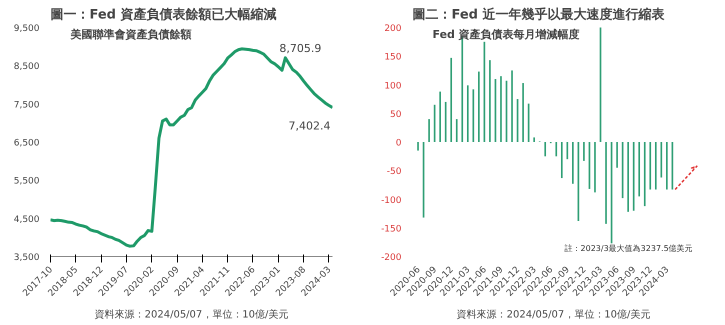 This screenshot has height=325, width=725. I want to click on y-tick-label: 6,500, so click(27, 143).